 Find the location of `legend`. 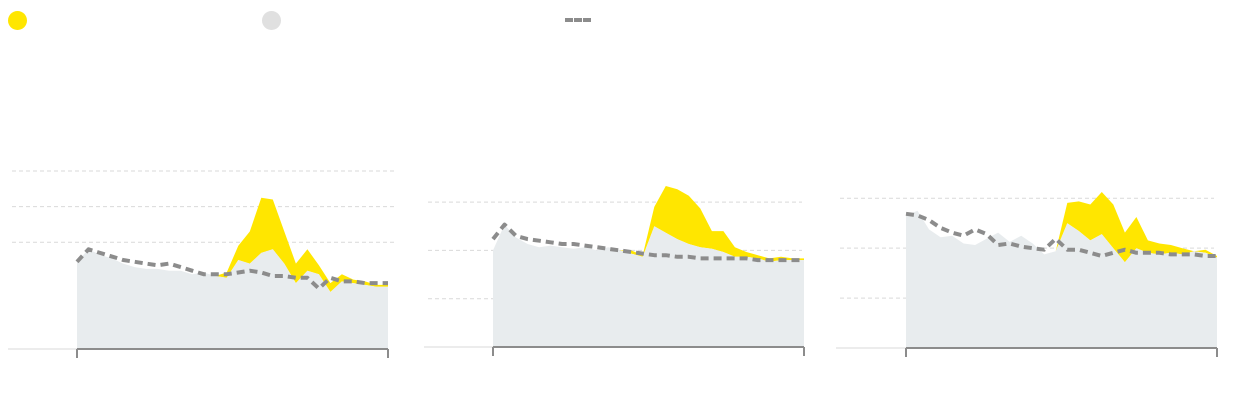

legend is located at coordinates (620, 22).